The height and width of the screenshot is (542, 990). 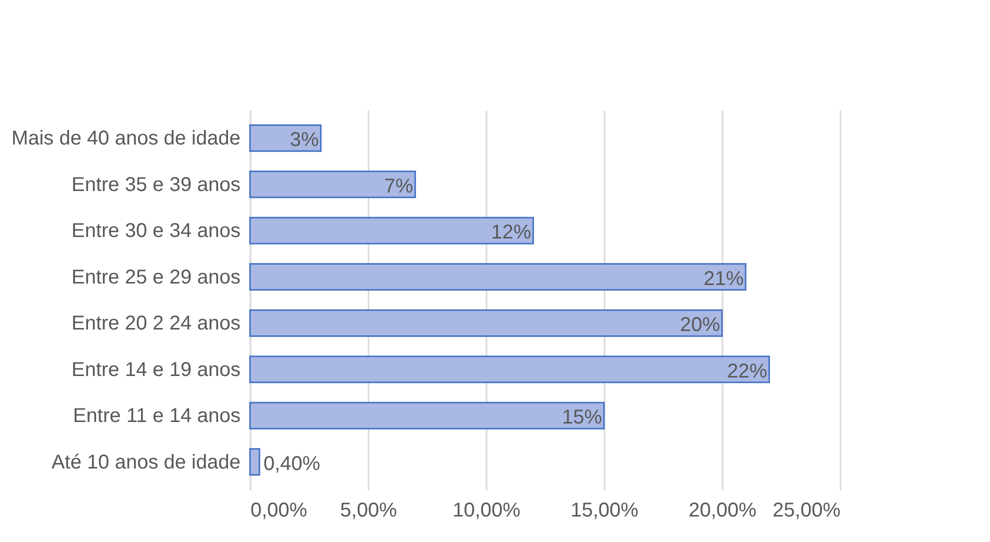 What do you see at coordinates (486, 511) in the screenshot?
I see `x-tick-label: 10,00%` at bounding box center [486, 511].